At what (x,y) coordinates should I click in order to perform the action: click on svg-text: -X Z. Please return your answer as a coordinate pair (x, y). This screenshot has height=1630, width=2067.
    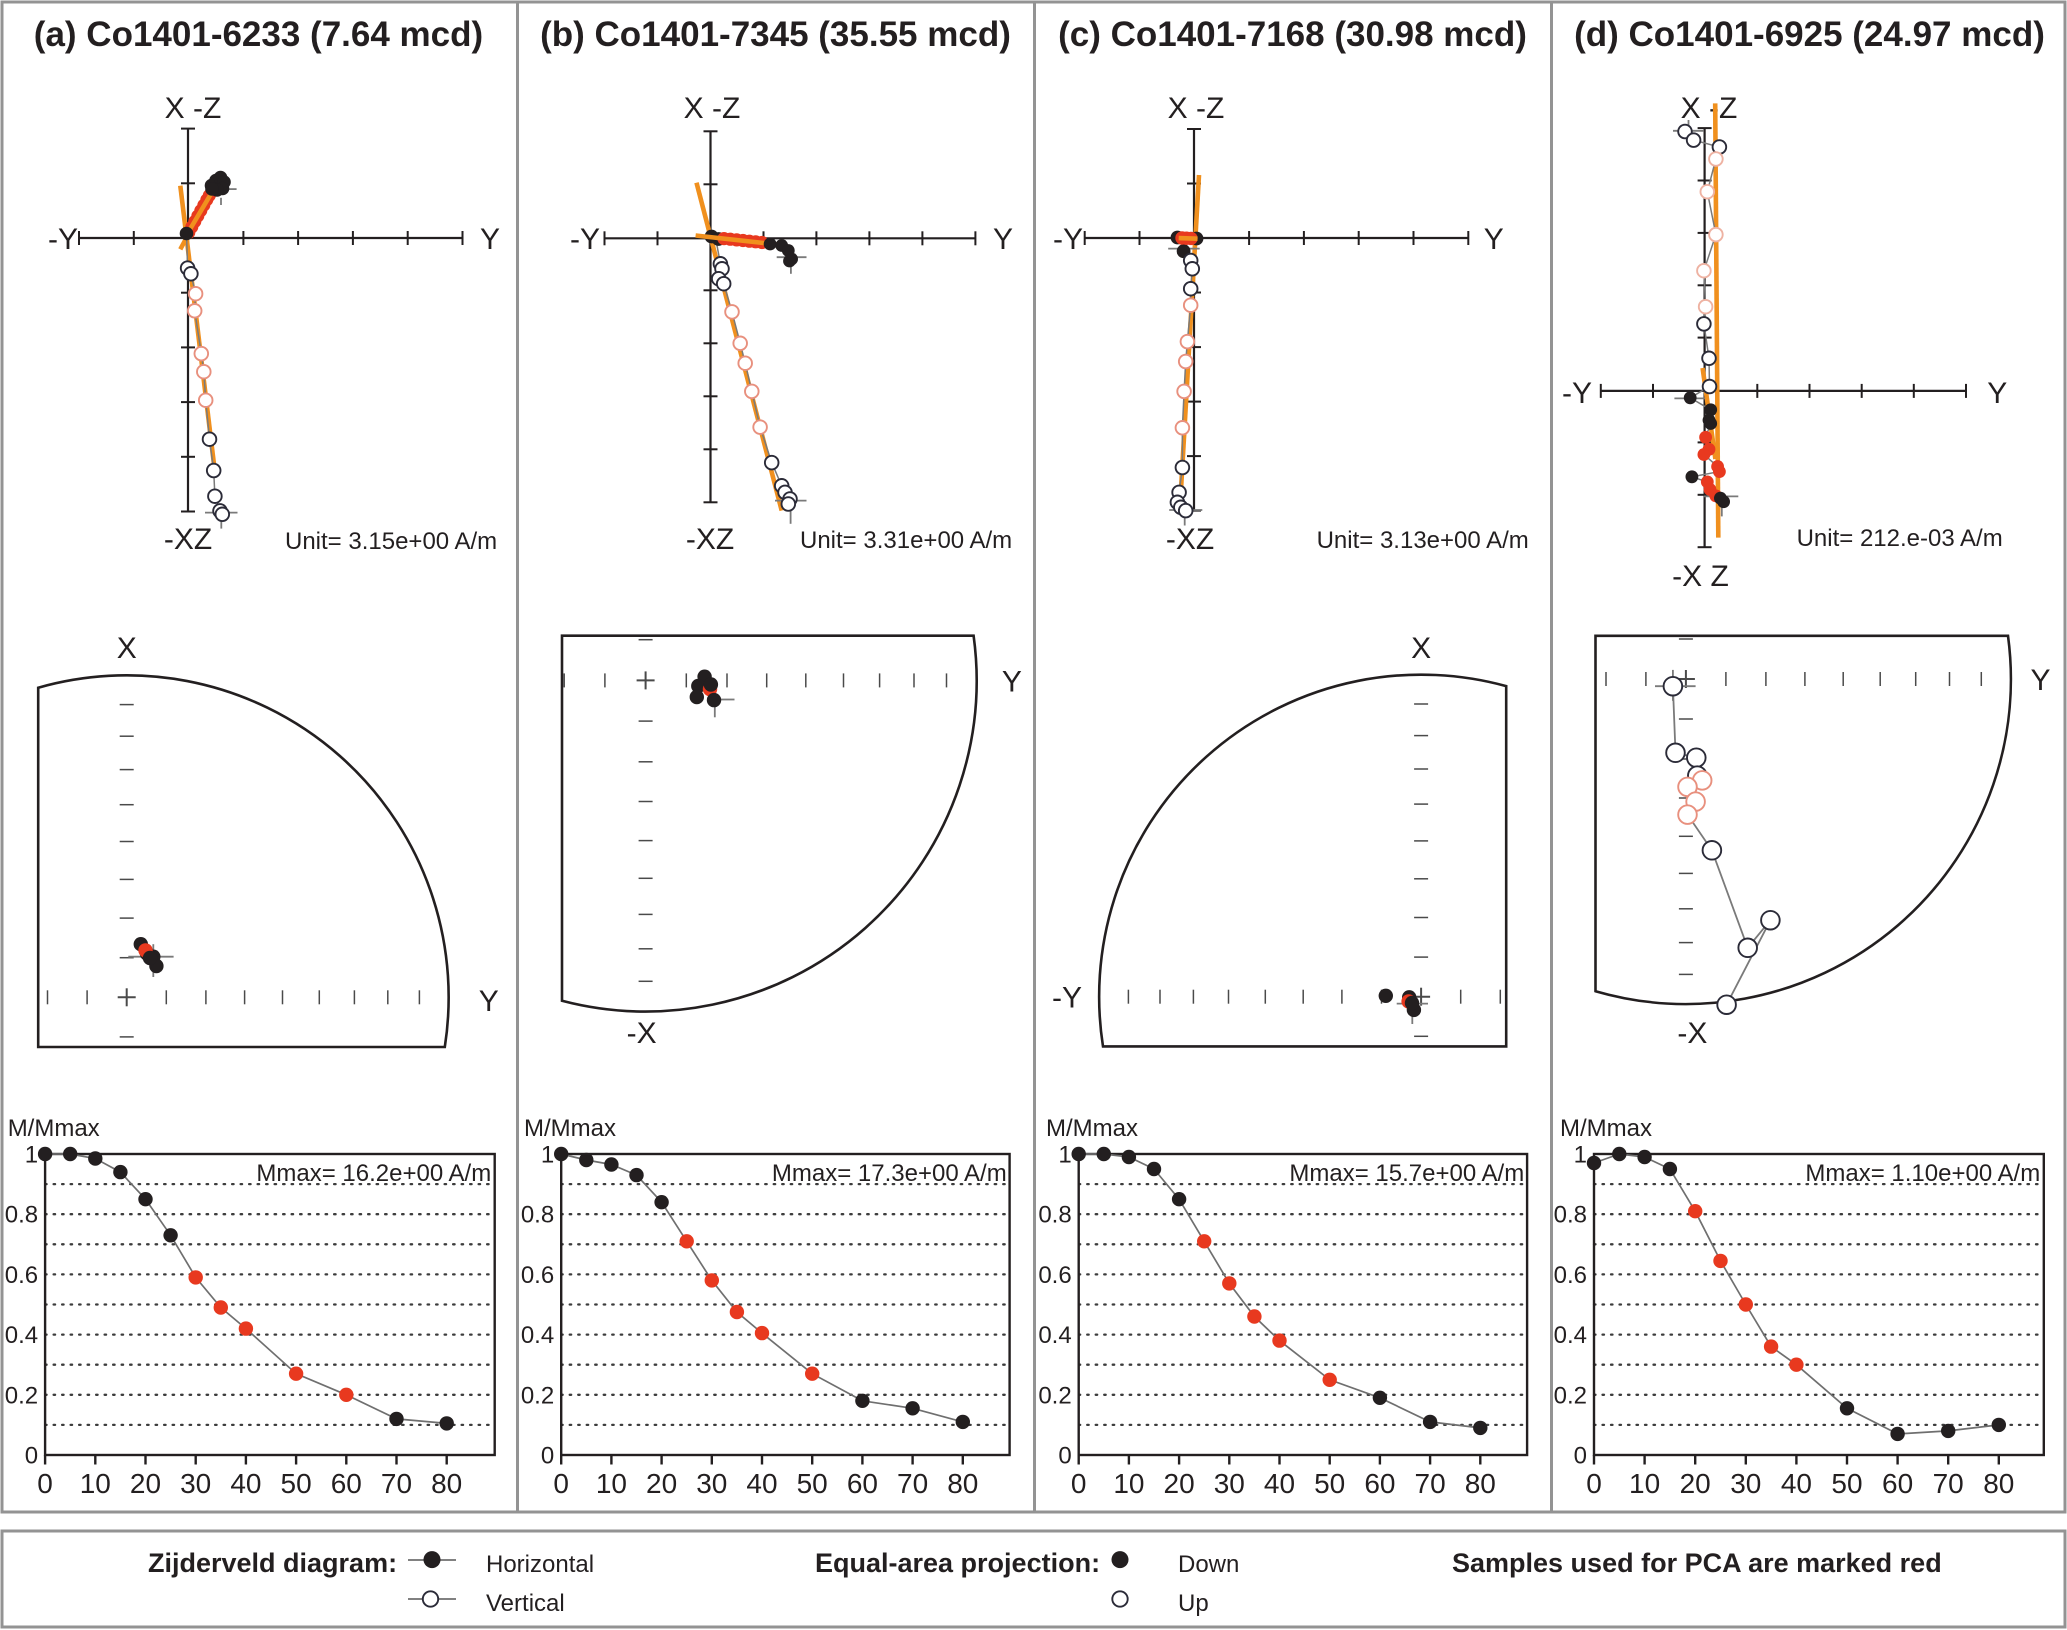
    Looking at the image, I should click on (1700, 576).